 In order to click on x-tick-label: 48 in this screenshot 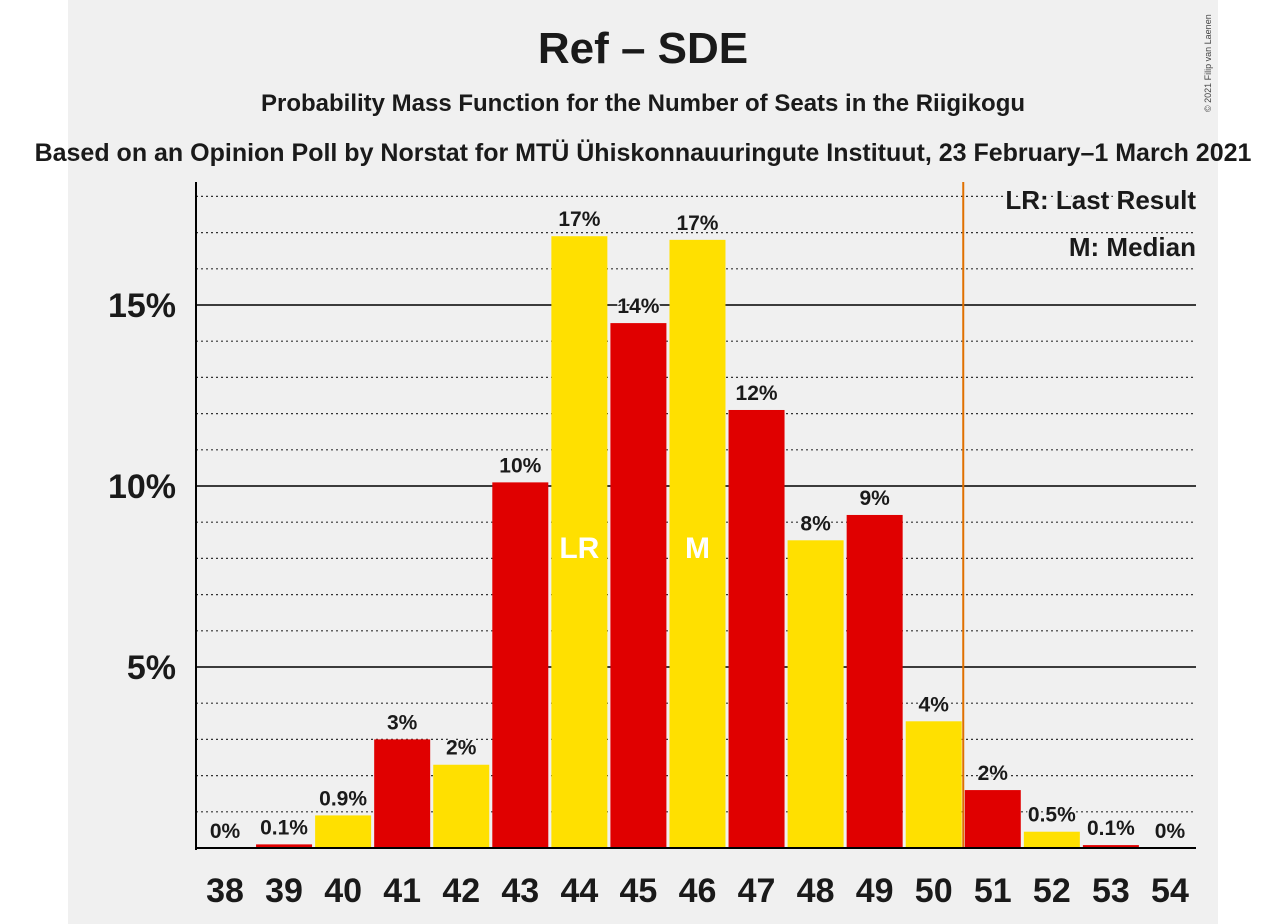, I will do `click(816, 891)`.